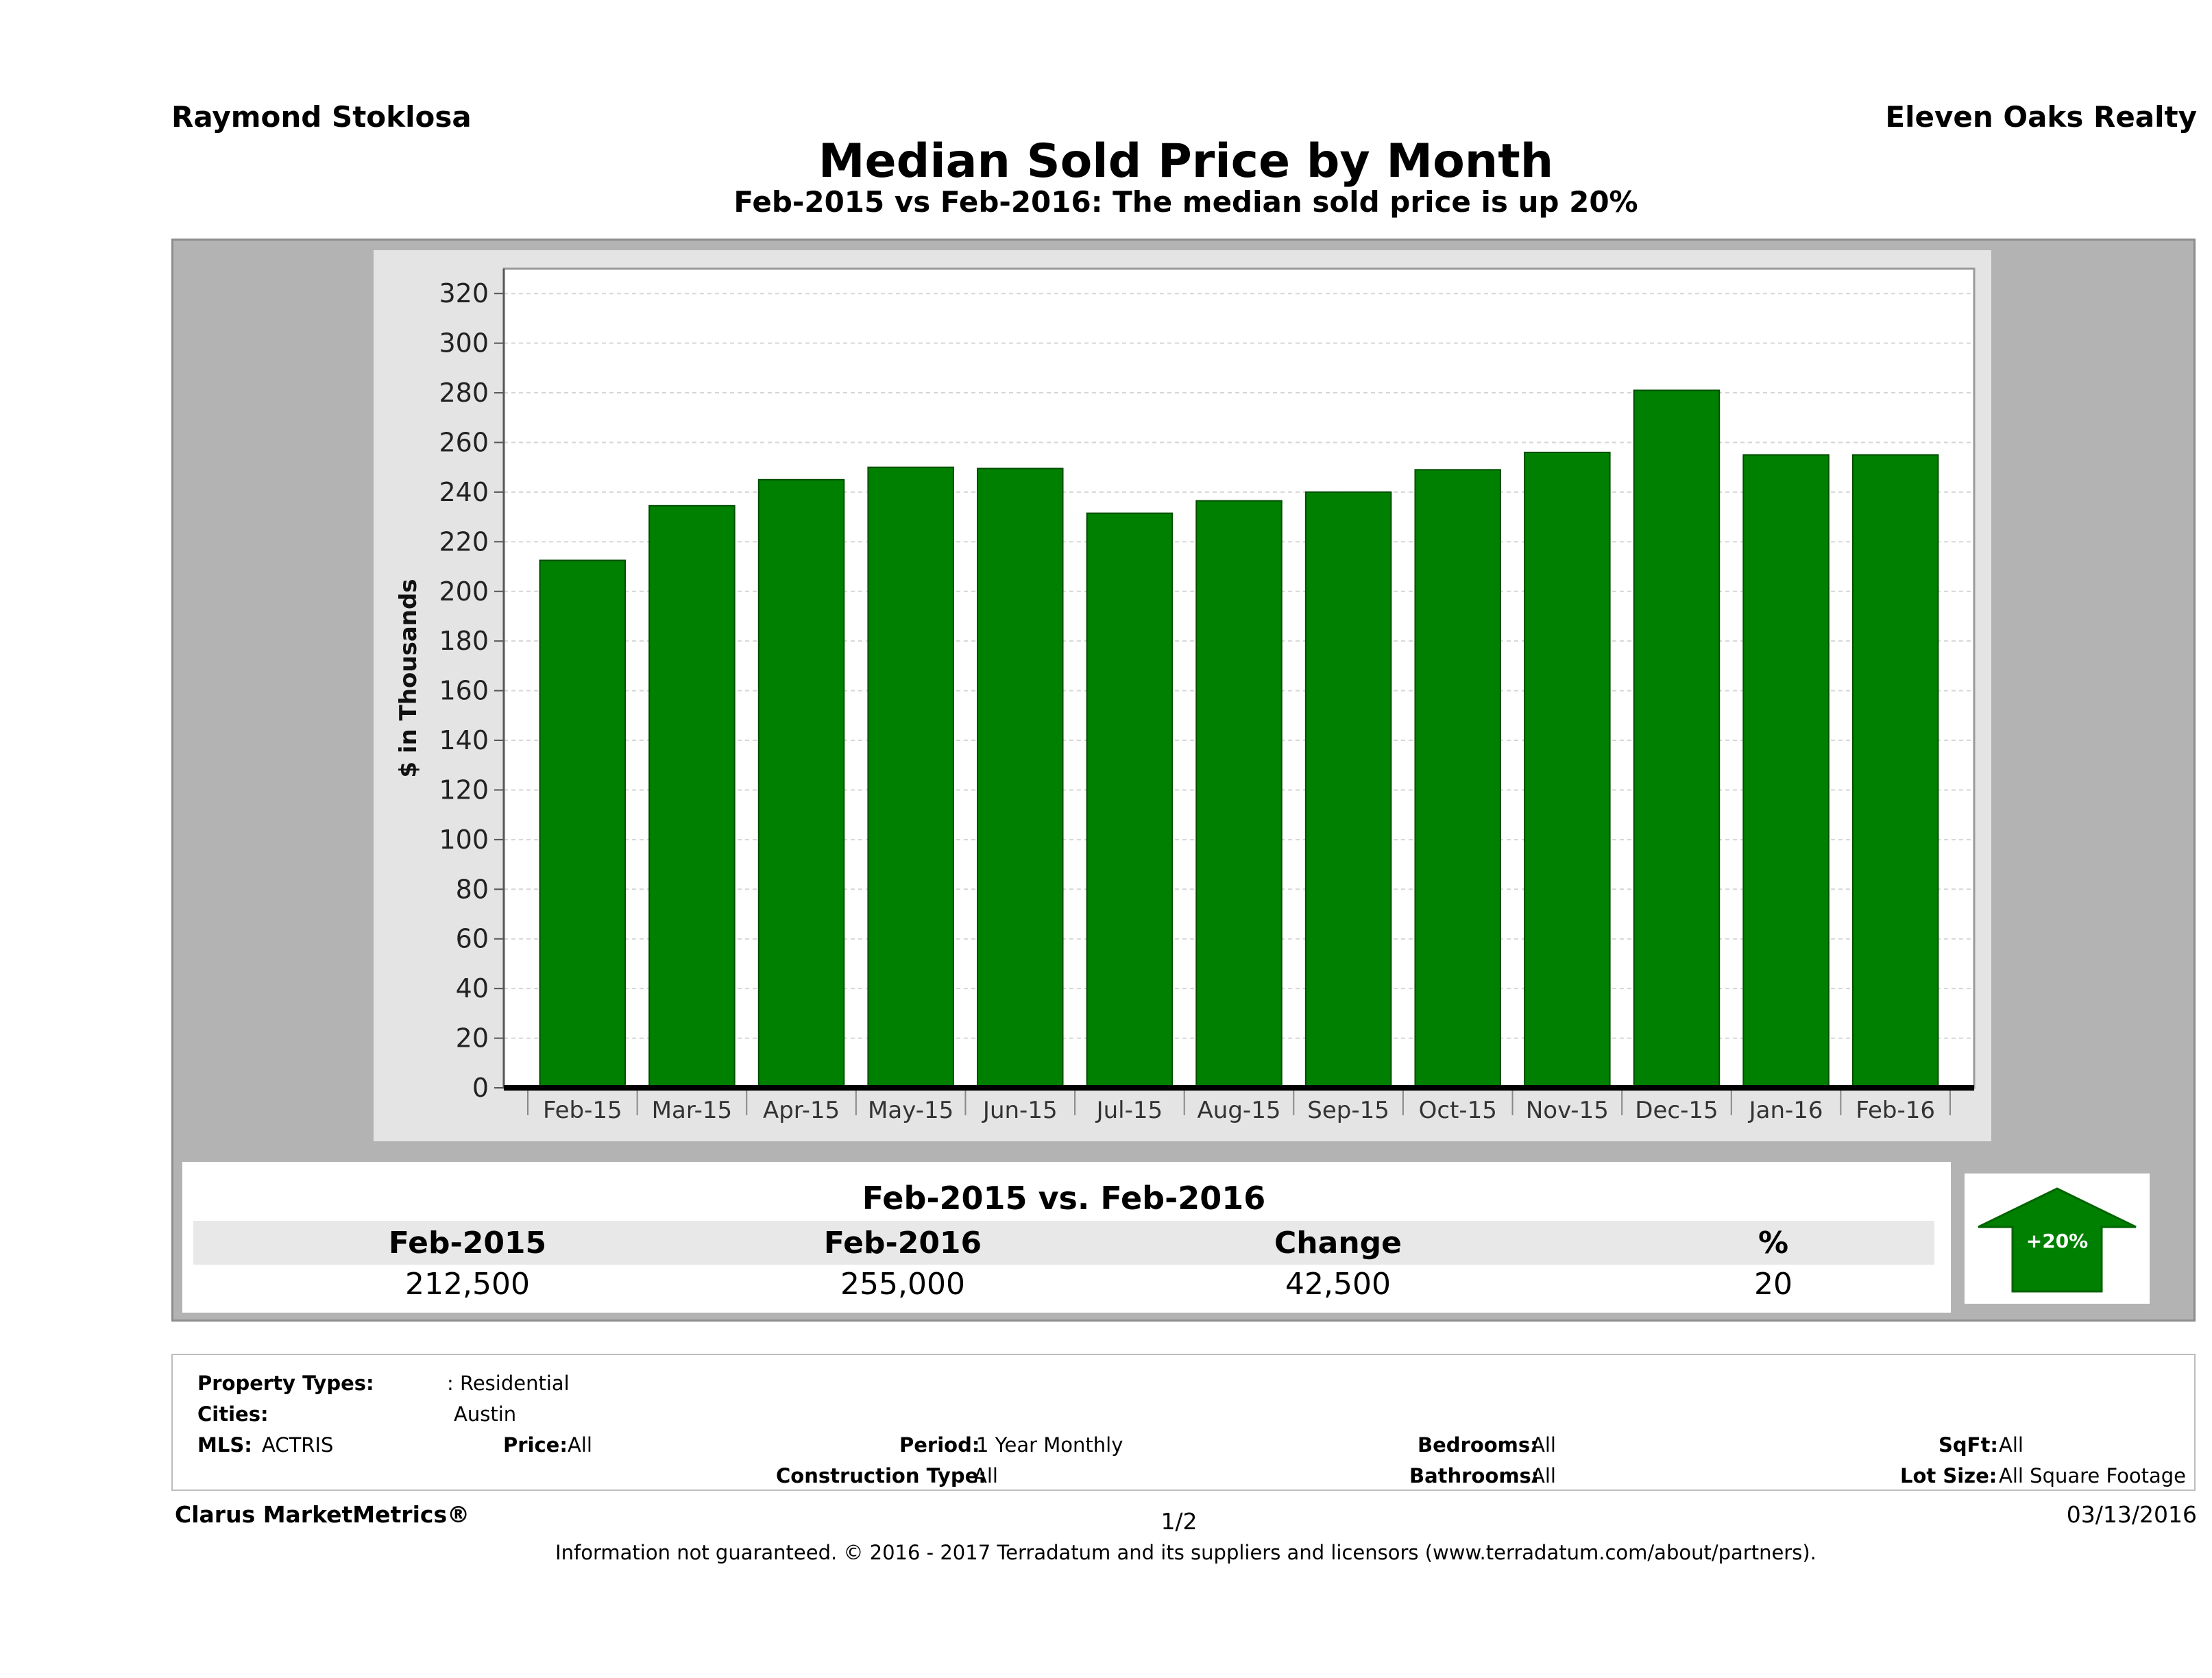 The height and width of the screenshot is (1678, 2212). What do you see at coordinates (464, 343) in the screenshot?
I see `y-tick-label: 300` at bounding box center [464, 343].